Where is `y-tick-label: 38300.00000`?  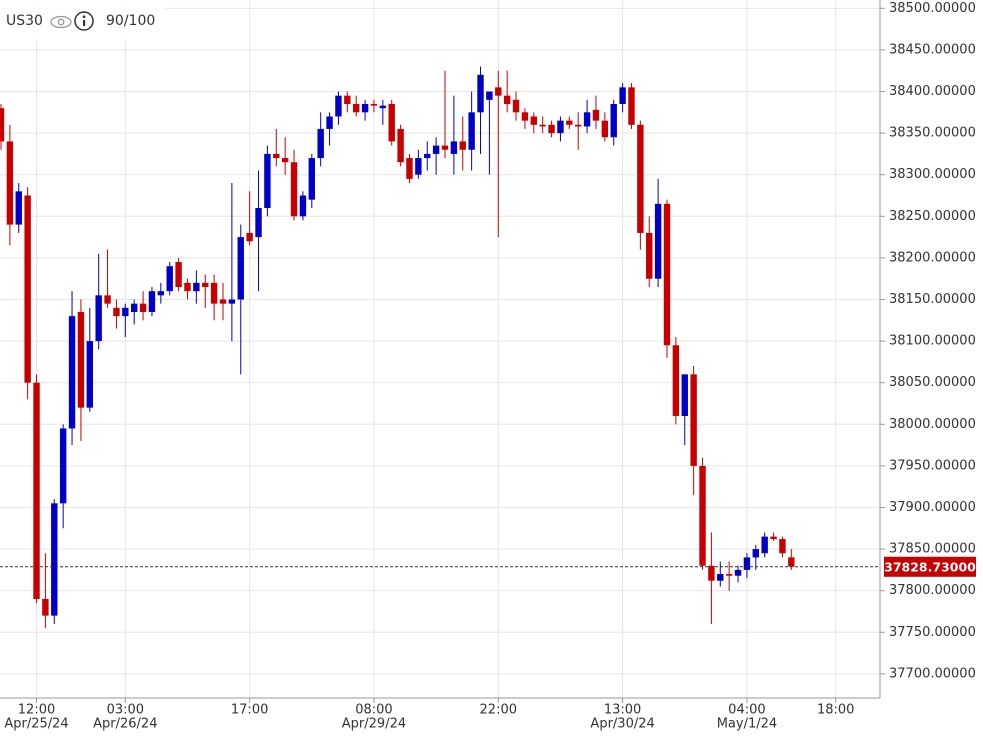 y-tick-label: 38300.00000 is located at coordinates (932, 174).